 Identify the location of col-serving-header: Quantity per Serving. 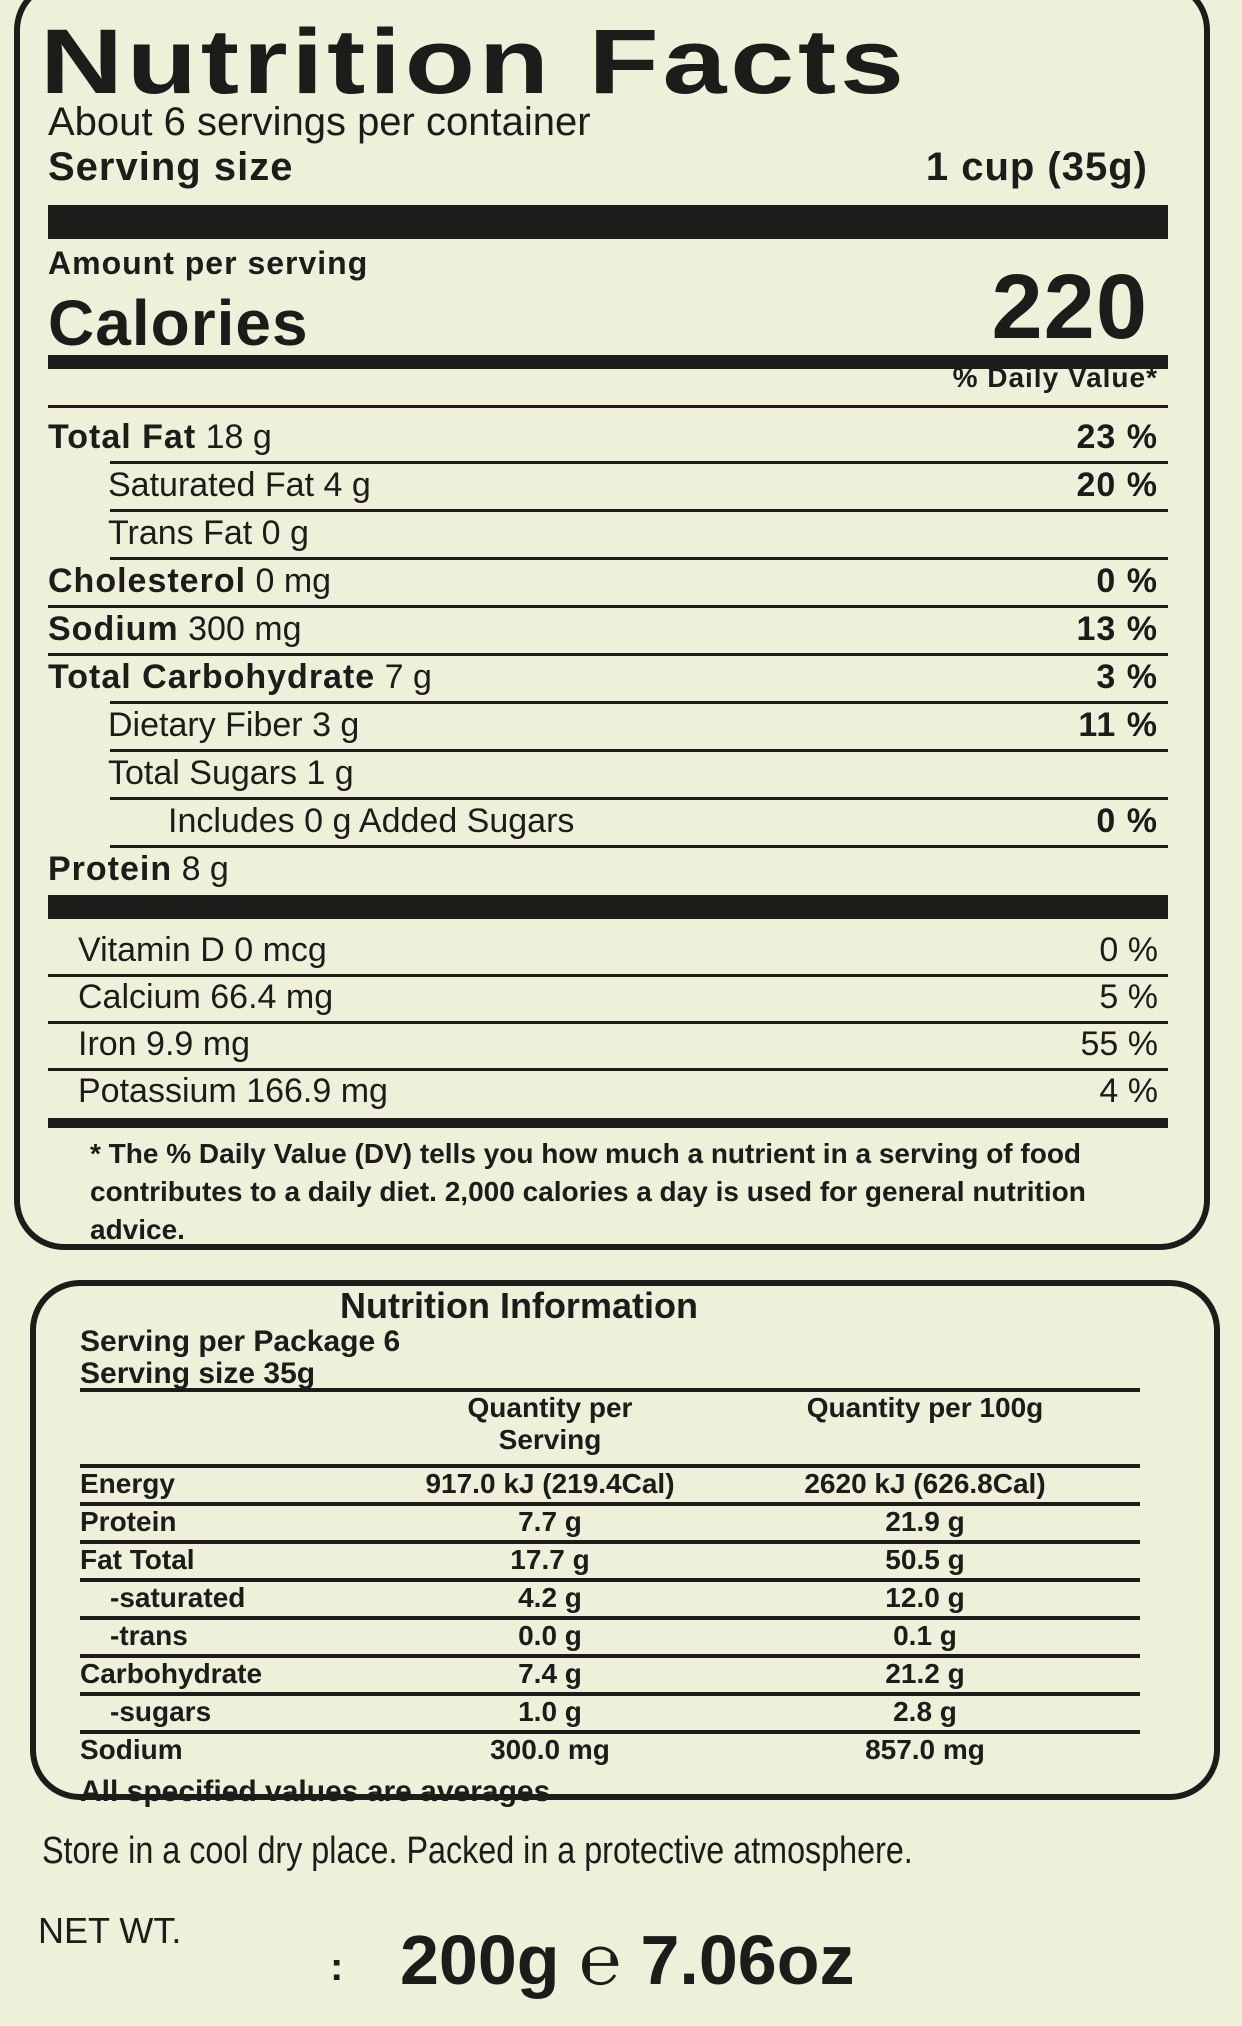
(550, 1423).